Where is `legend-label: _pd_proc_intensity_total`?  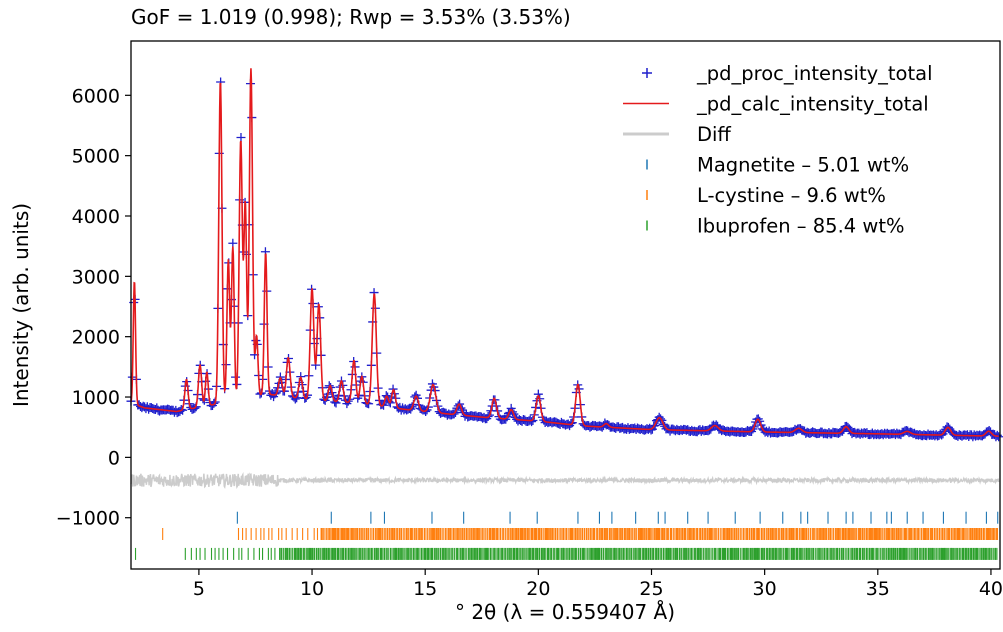 legend-label: _pd_proc_intensity_total is located at coordinates (814, 73).